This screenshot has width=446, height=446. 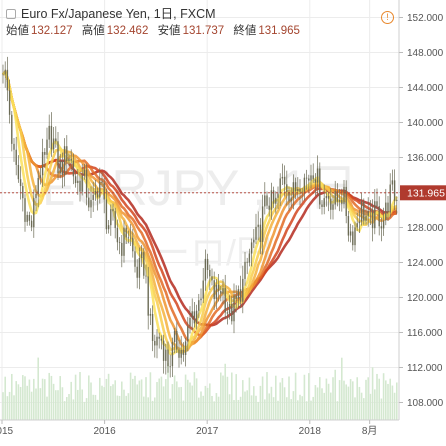 What do you see at coordinates (422, 220) in the screenshot?
I see `price-axis-bg` at bounding box center [422, 220].